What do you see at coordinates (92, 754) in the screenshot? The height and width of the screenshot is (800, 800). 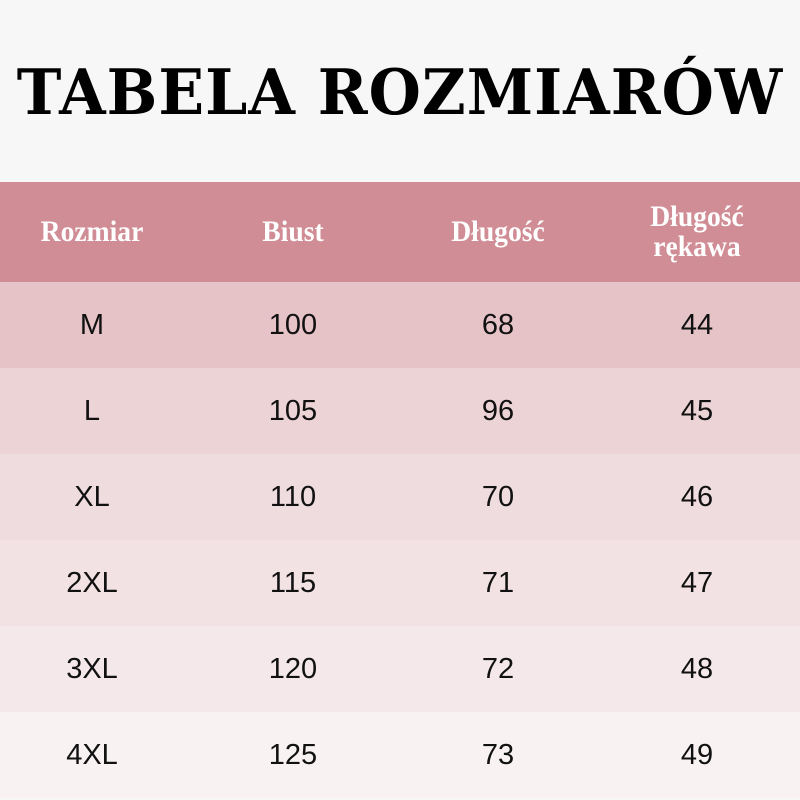 I see `cell-size: 4XL` at bounding box center [92, 754].